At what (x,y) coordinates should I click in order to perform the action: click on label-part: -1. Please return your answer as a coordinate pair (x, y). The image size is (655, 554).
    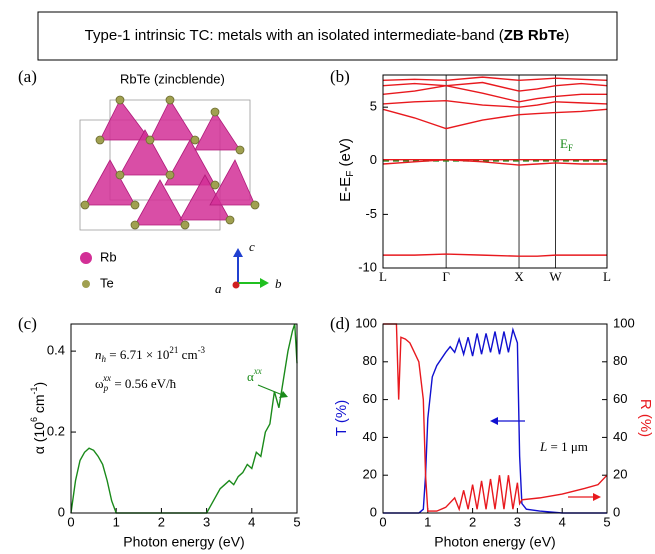
    Looking at the image, I should click on (34, 390).